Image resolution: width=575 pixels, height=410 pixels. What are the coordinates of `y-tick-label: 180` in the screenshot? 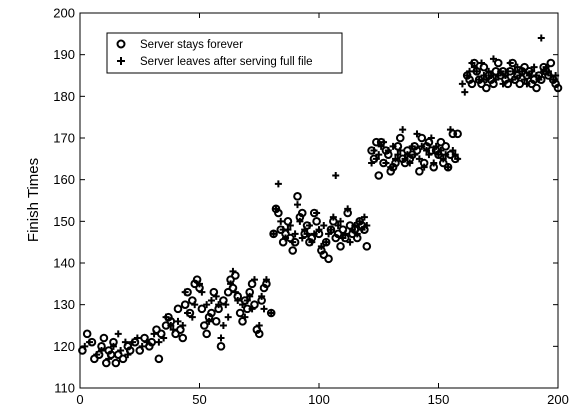 It's located at (64, 96).